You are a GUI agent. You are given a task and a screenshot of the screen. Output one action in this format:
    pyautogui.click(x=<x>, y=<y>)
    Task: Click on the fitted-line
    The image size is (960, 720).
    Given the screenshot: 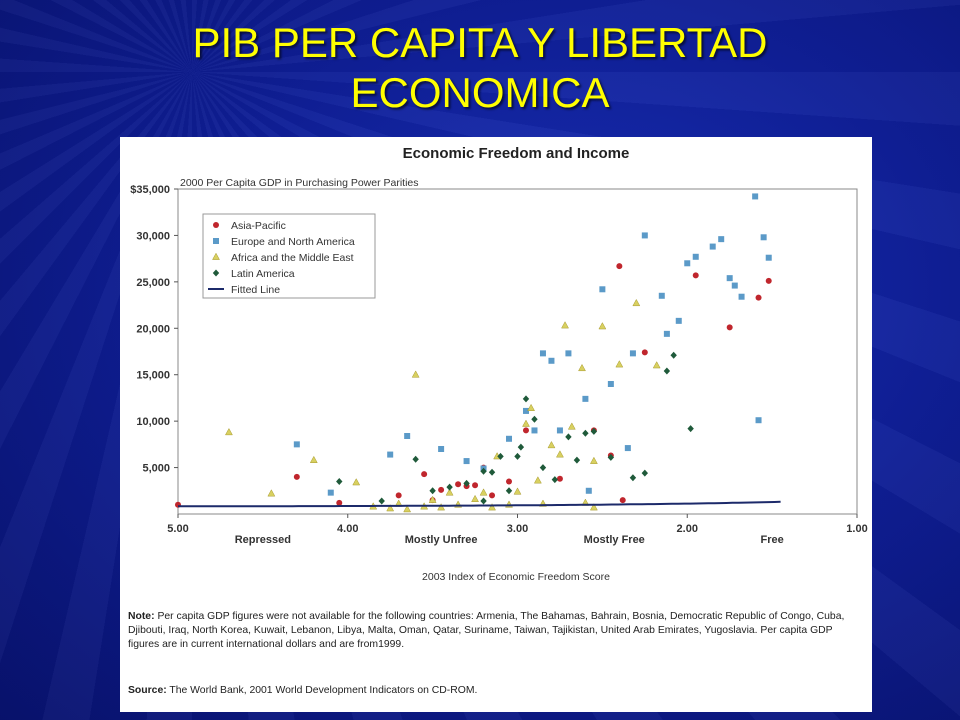 What is the action you would take?
    pyautogui.click(x=479, y=504)
    